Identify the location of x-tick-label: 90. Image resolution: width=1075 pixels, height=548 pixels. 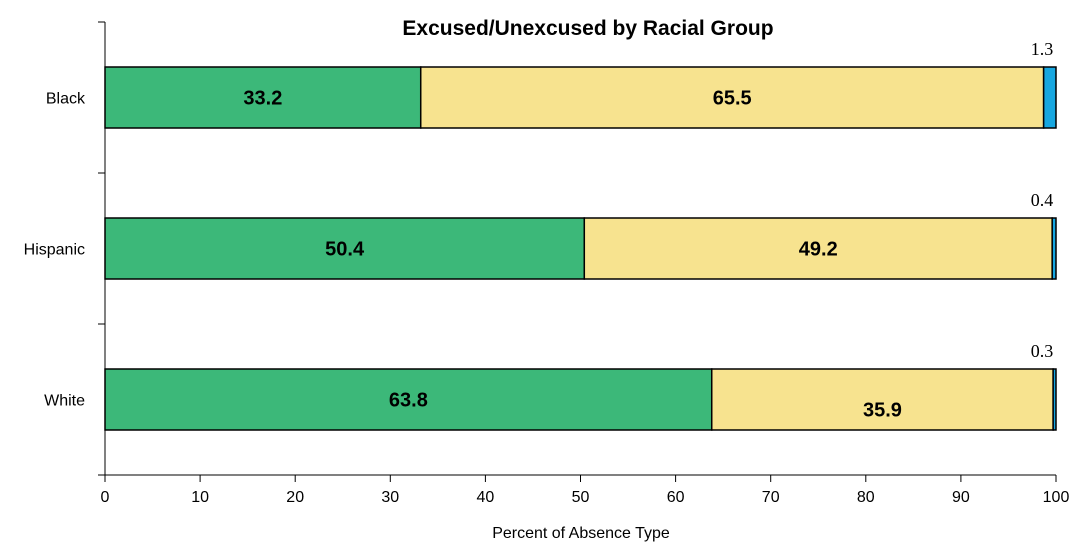
(961, 497).